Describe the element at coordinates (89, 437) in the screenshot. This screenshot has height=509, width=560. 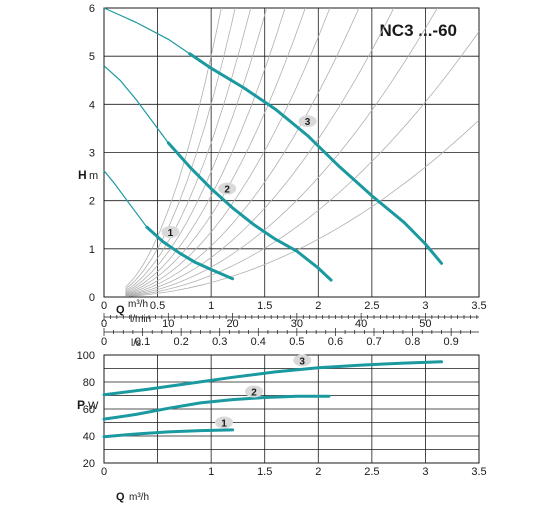
I see `bottom-y-tick-label: 40` at that location.